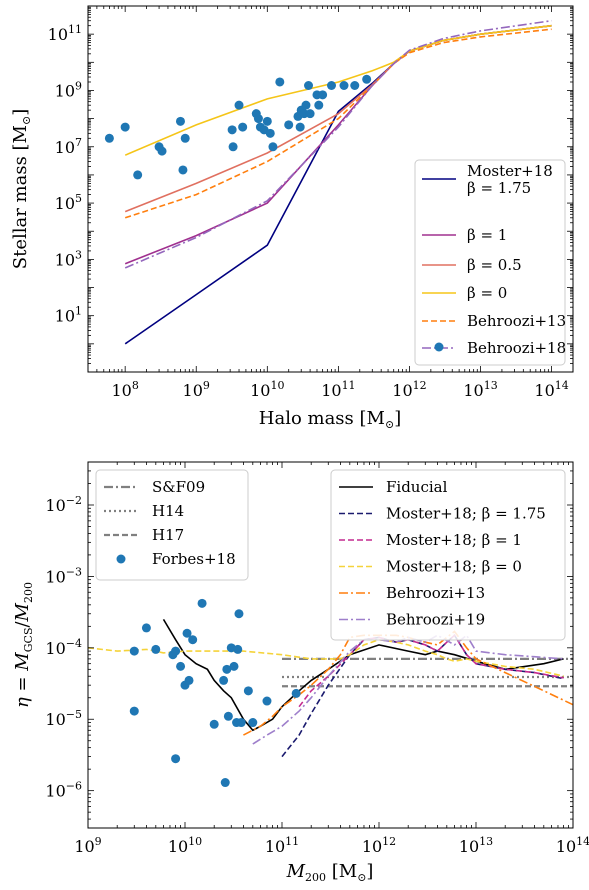 The width and height of the screenshot is (589, 890). Describe the element at coordinates (480, 389) in the screenshot. I see `x-tick-label-5: 1013` at that location.